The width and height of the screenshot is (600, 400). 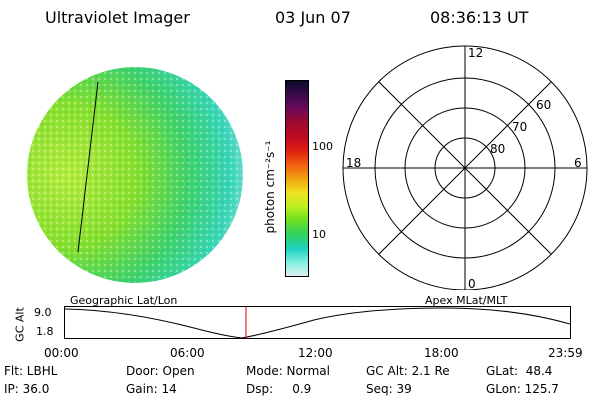 I want to click on xtick-1800: 18:00, so click(x=441, y=353).